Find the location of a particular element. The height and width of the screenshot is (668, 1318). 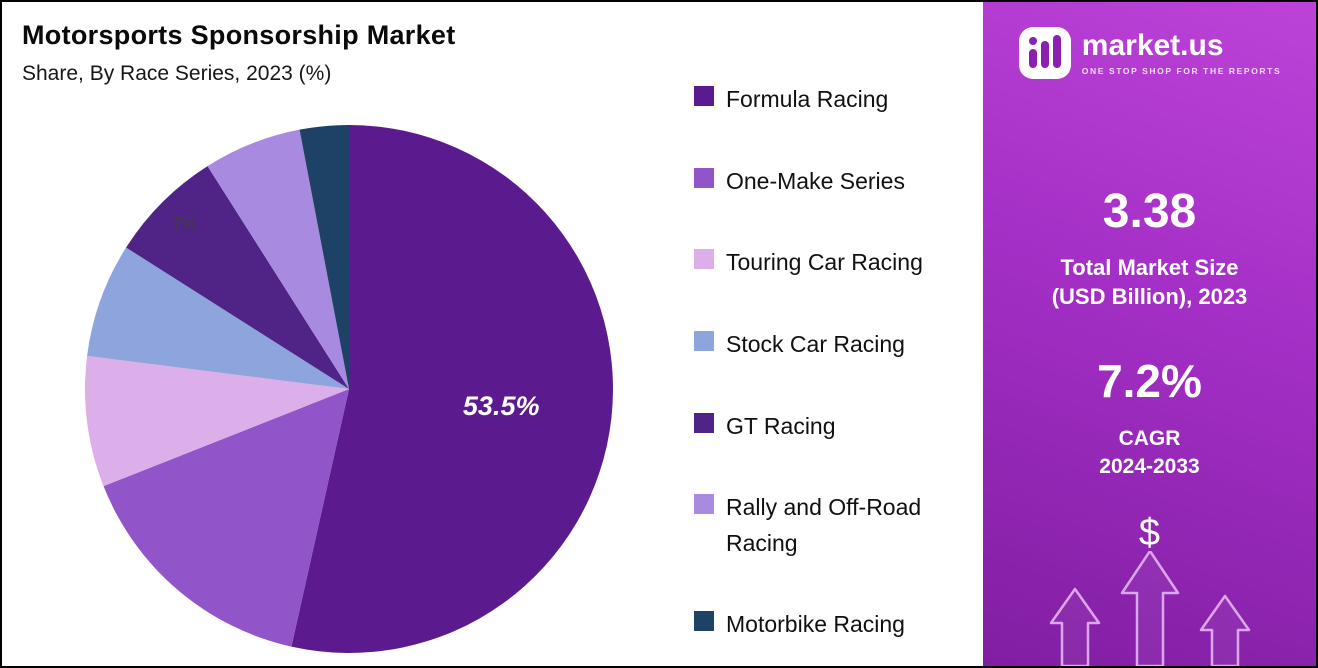

brand-logo-text: market.us ONE STOP SHOP FOR THE REPORTS is located at coordinates (1181, 52).